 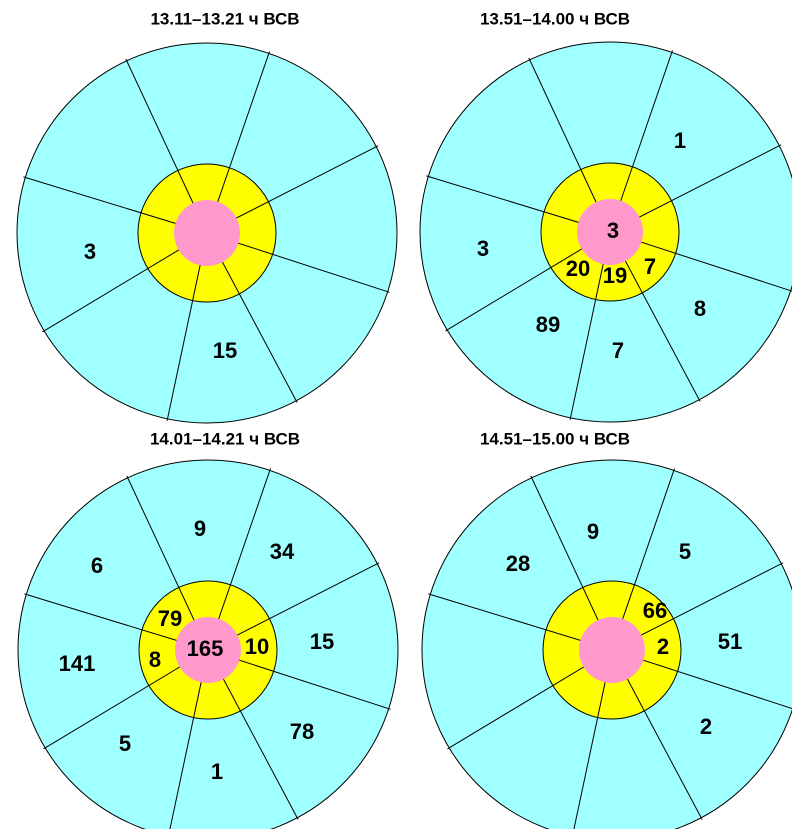 I want to click on panel-title: 13.11–13.21 ч ВСВ, so click(x=224, y=18).